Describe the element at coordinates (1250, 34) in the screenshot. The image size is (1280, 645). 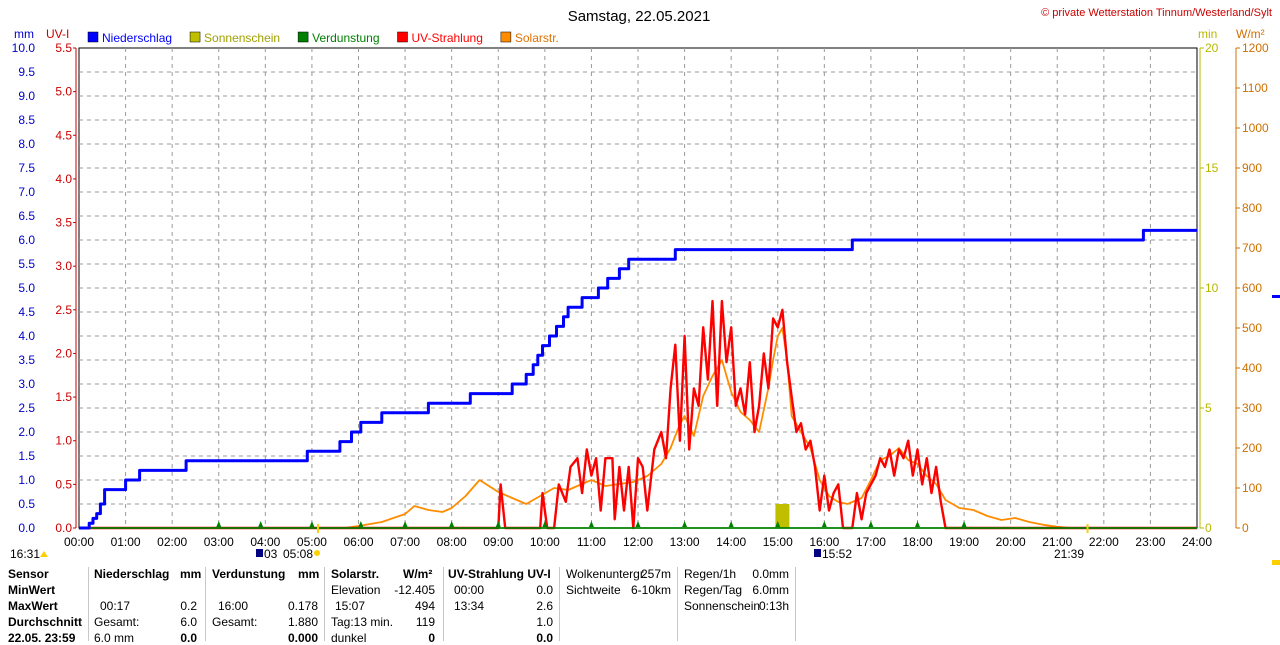
I see `wm2-axis-label: W/m²` at that location.